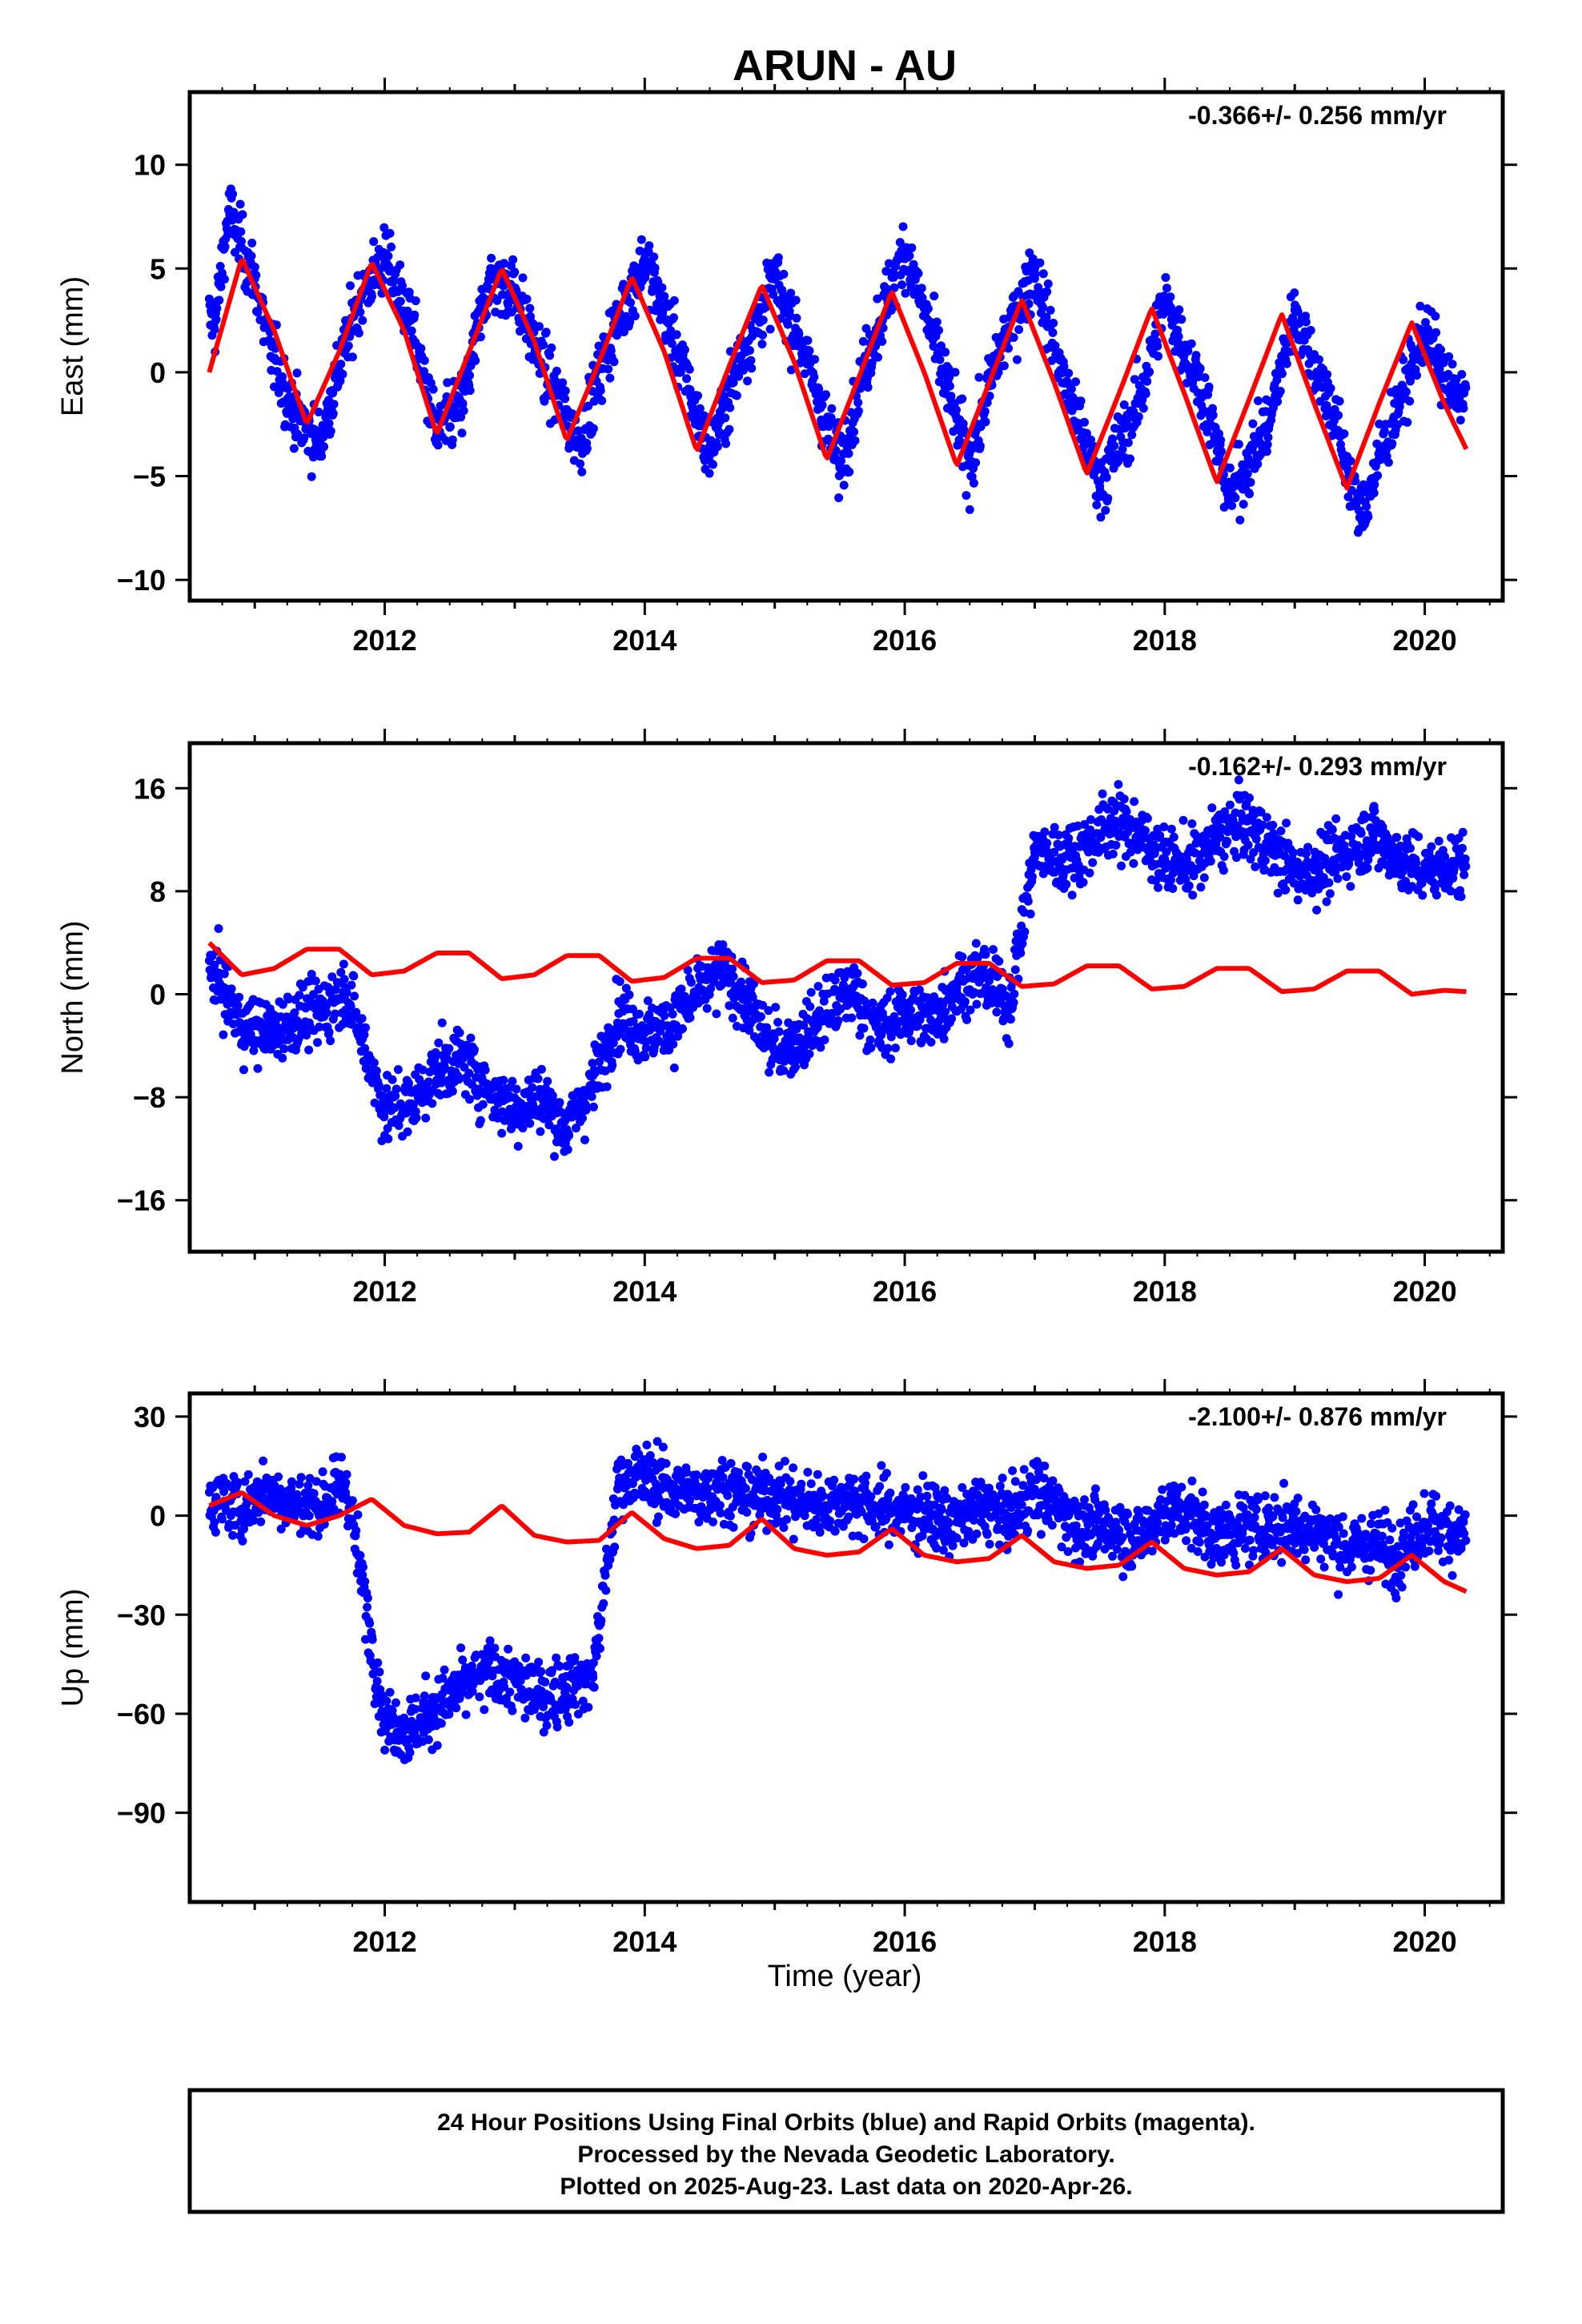  What do you see at coordinates (385, 640) in the screenshot?
I see `x-tick-label: 2012` at bounding box center [385, 640].